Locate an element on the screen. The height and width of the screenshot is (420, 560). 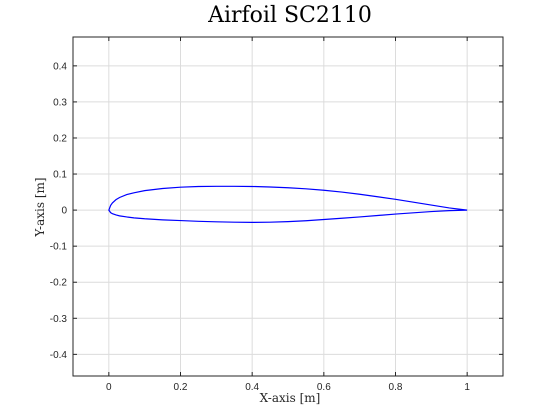
airfoil-profile-line is located at coordinates (288, 204).